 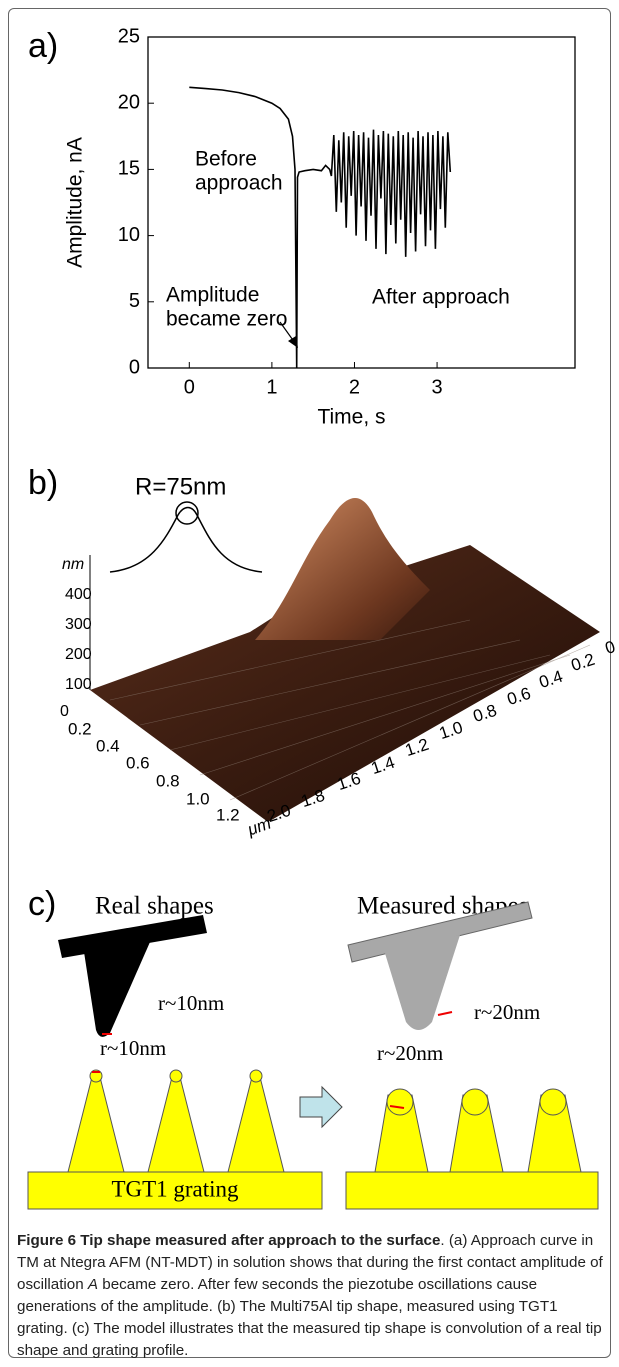 I want to click on real-shapes, so click(x=175, y=1062).